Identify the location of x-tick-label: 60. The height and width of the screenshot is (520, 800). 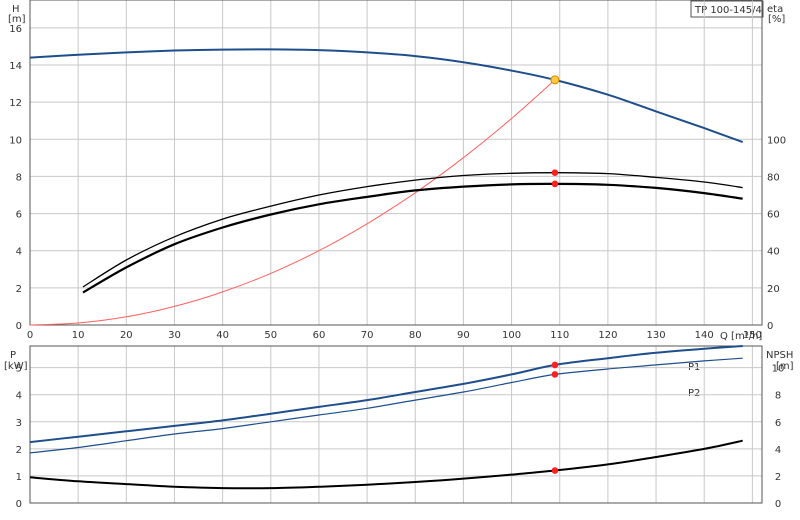
(319, 335).